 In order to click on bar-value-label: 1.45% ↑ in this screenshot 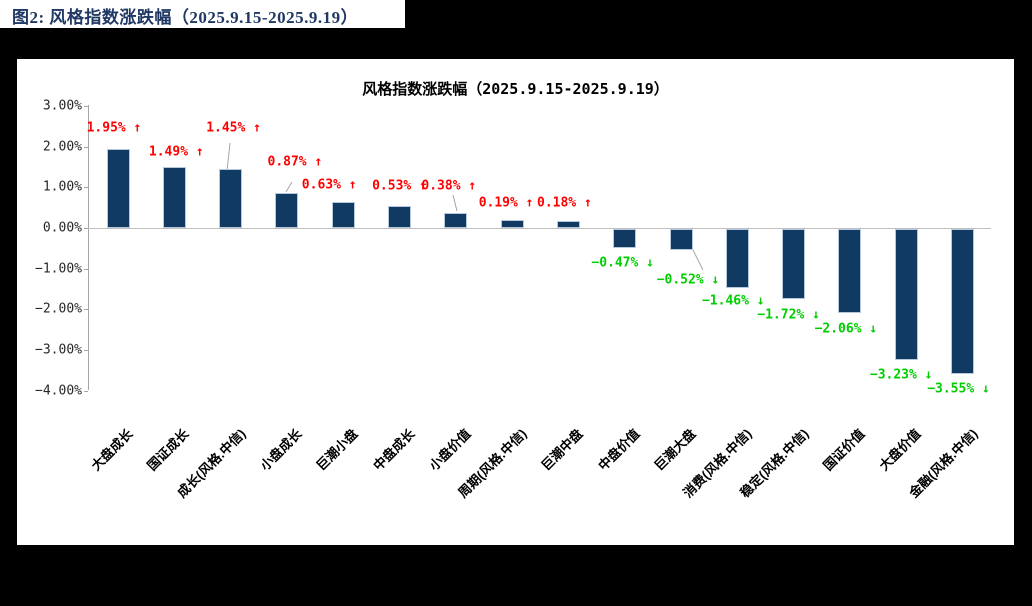, I will do `click(233, 128)`.